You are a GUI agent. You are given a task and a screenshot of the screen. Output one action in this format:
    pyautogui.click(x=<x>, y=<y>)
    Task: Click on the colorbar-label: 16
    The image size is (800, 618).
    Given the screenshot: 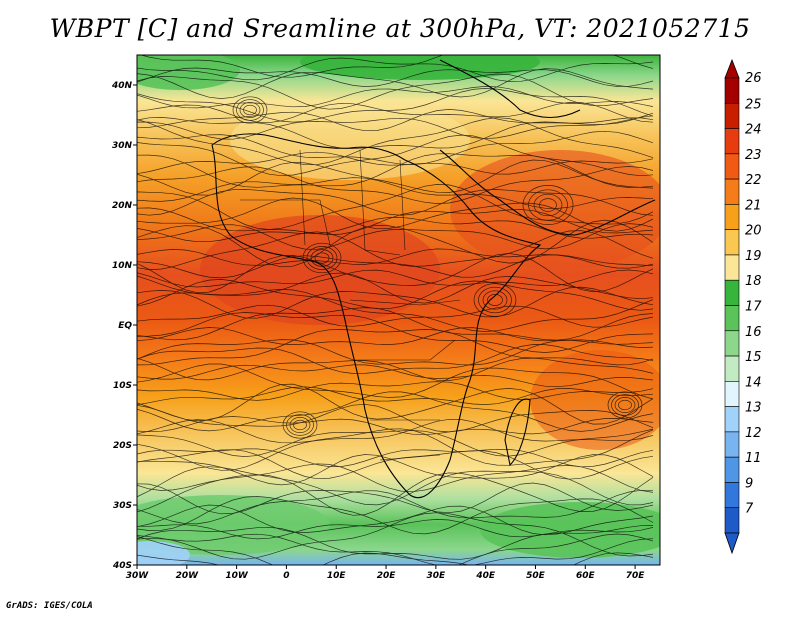 What is the action you would take?
    pyautogui.click(x=753, y=332)
    